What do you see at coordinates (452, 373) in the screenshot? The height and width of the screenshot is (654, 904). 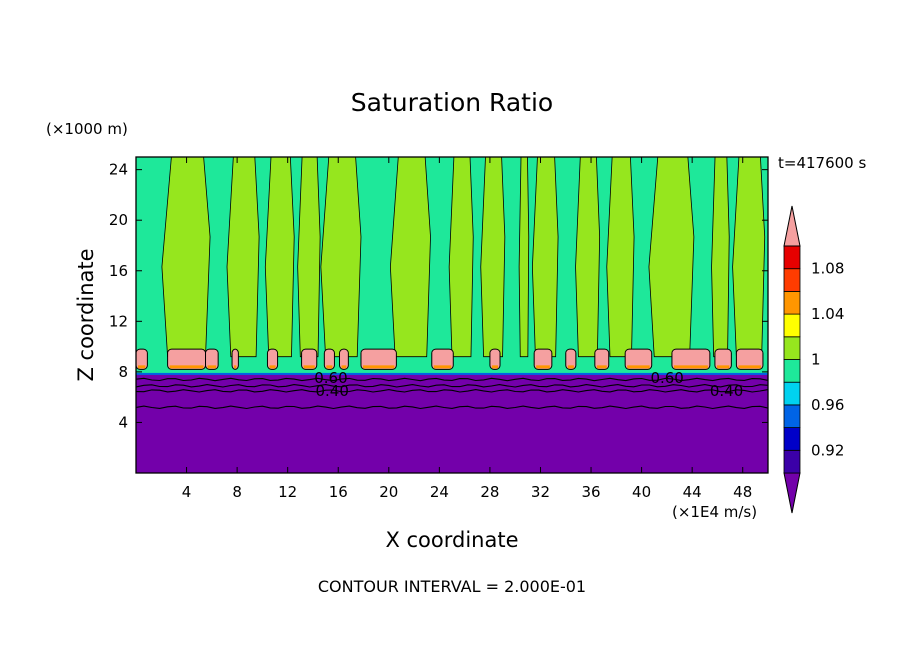 I see `field-band-boundary-edge` at bounding box center [452, 373].